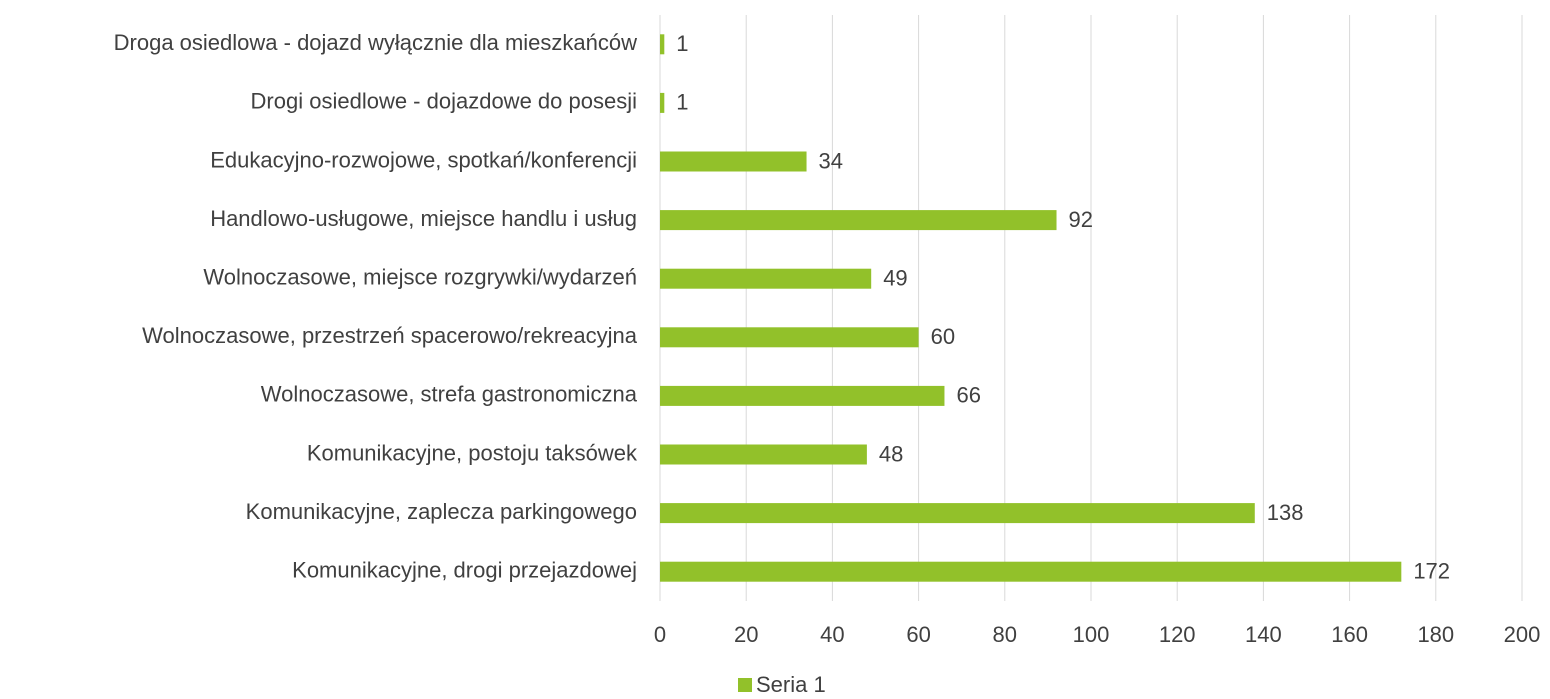 Image resolution: width=1550 pixels, height=699 pixels. What do you see at coordinates (1091, 634) in the screenshot?
I see `x-tick-label: 100` at bounding box center [1091, 634].